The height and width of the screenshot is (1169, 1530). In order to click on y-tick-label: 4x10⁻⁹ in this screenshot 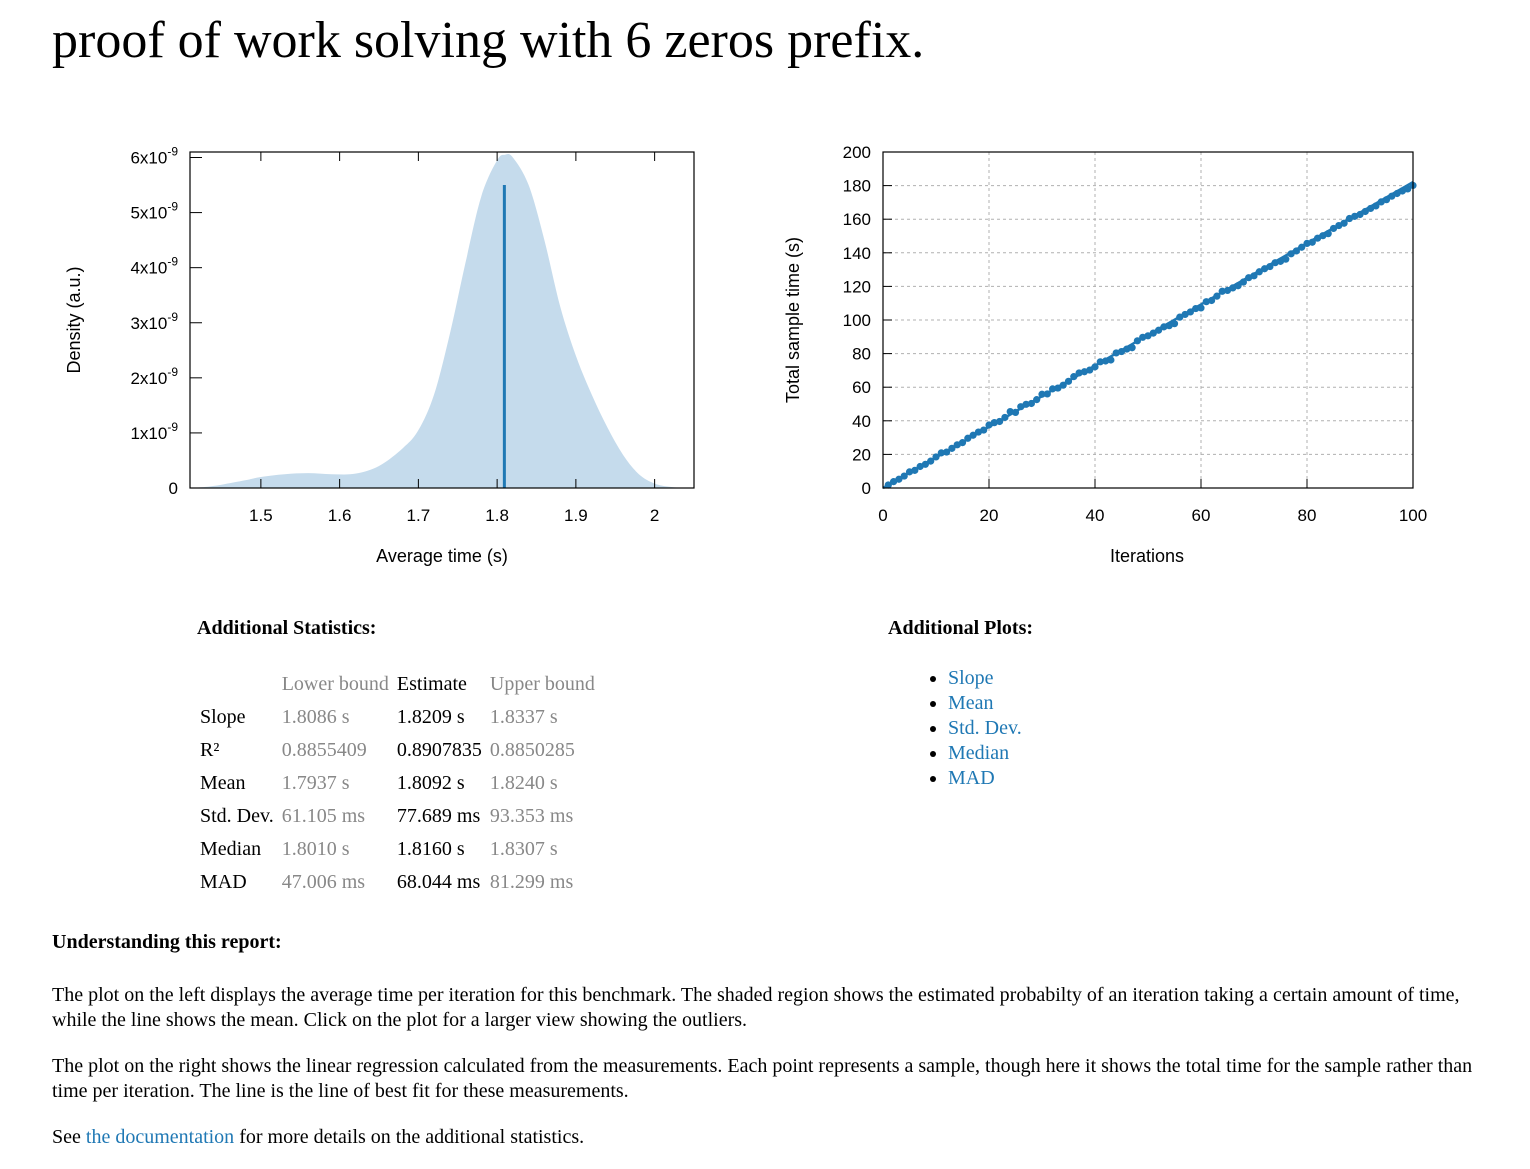, I will do `click(154, 266)`.